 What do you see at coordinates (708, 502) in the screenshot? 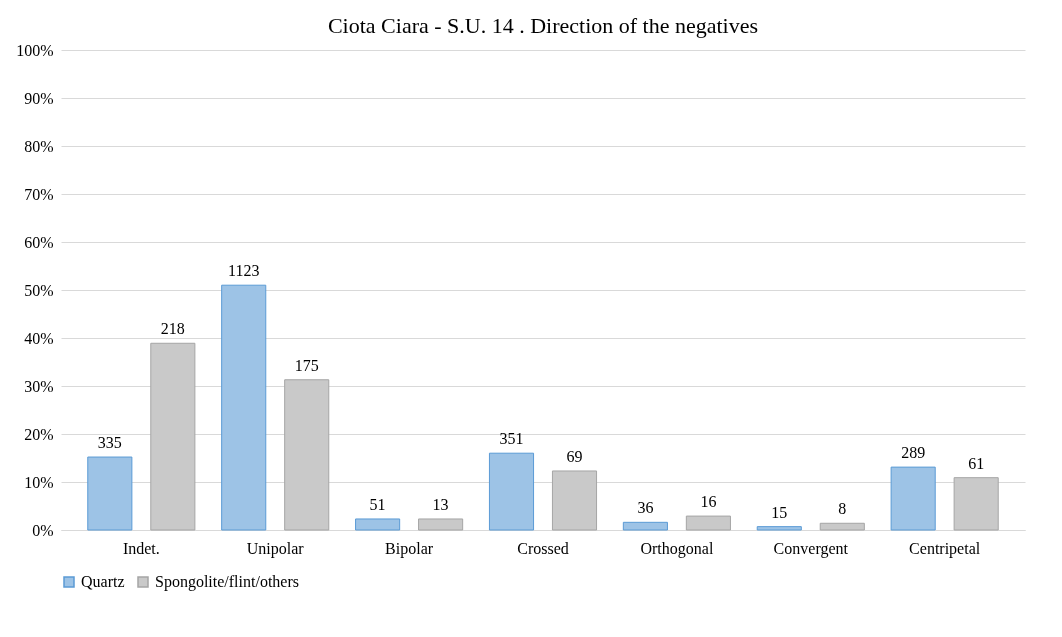
I see `annotation: 16` at bounding box center [708, 502].